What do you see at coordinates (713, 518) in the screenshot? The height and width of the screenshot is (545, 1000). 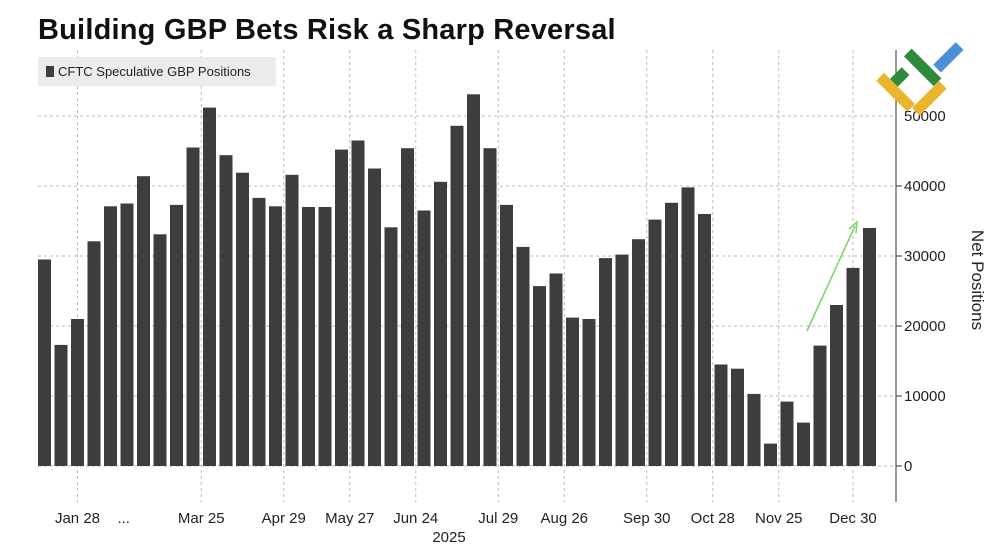 I see `x-tick-label: Oct 28` at bounding box center [713, 518].